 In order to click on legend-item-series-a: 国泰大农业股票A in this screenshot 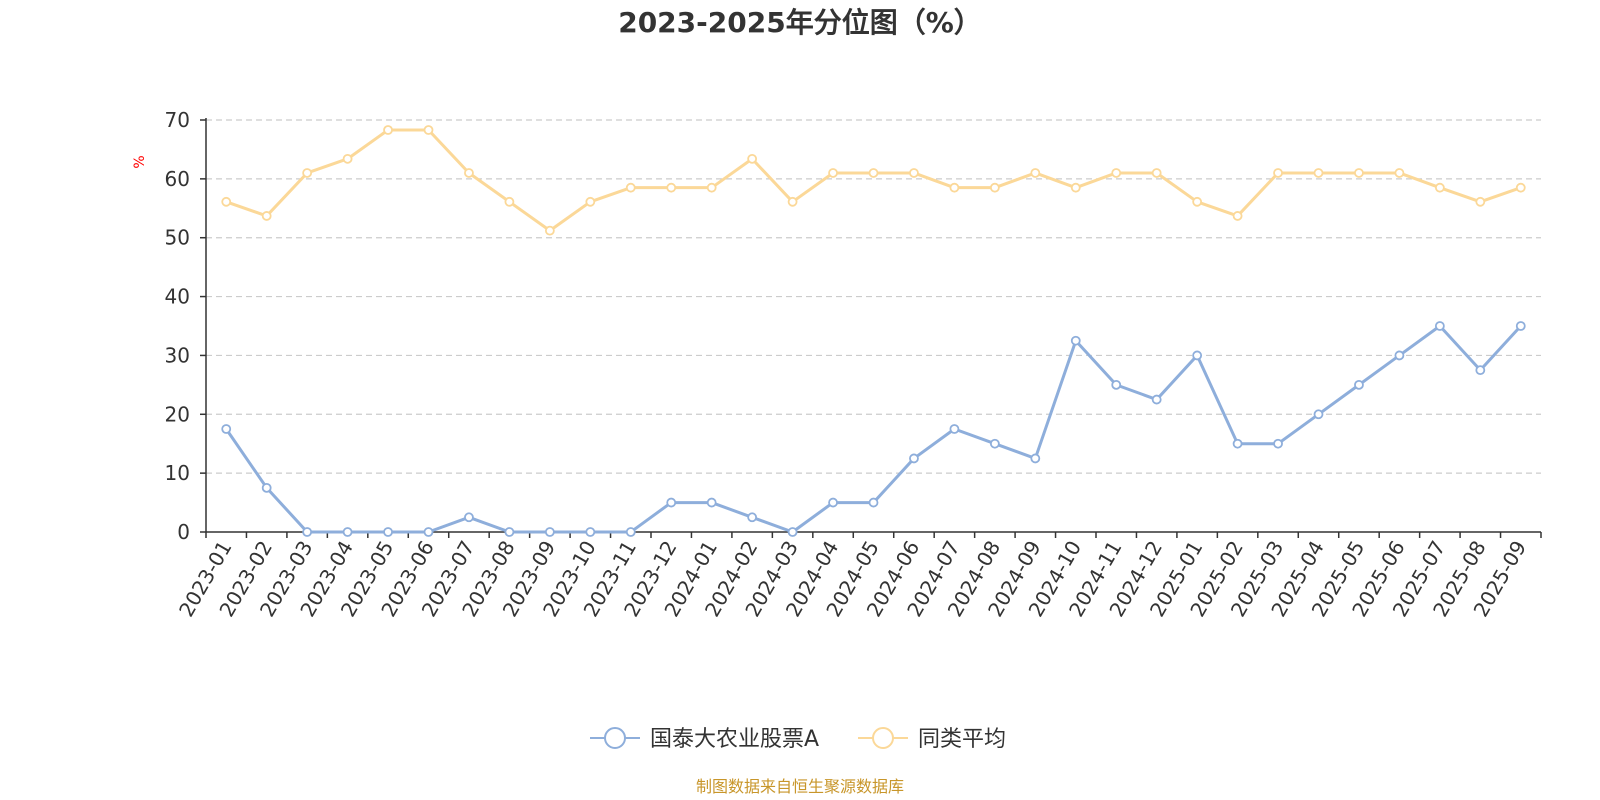, I will do `click(704, 739)`.